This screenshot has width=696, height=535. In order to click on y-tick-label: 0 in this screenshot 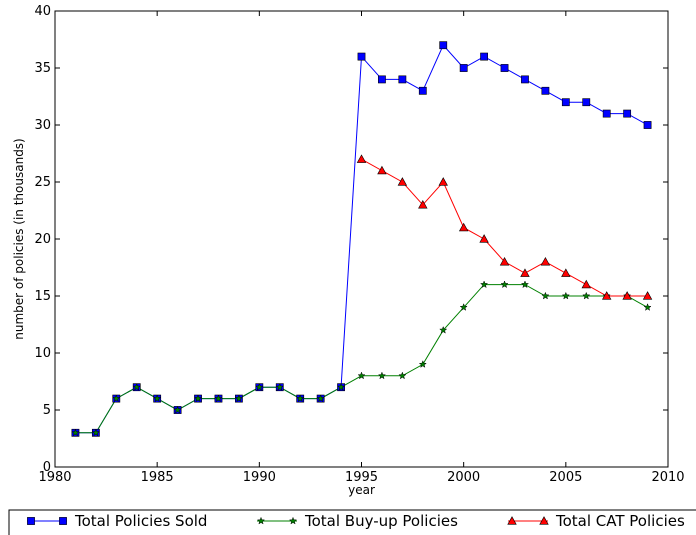, I will do `click(47, 467)`.